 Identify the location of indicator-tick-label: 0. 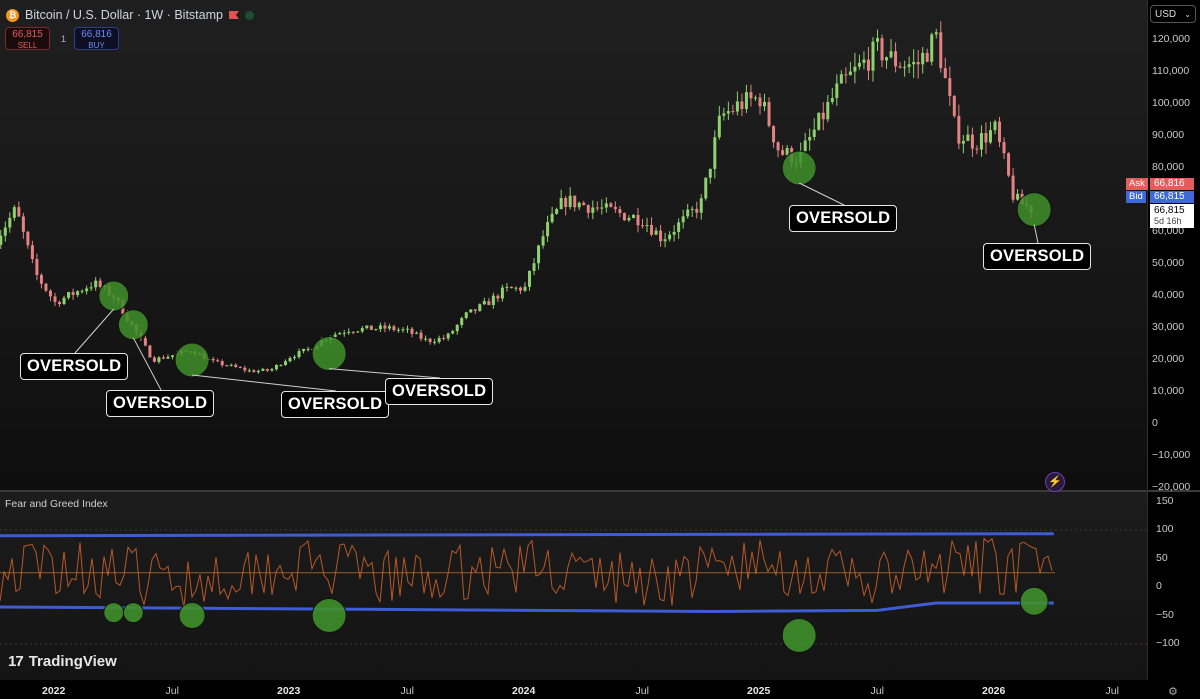
(1159, 586).